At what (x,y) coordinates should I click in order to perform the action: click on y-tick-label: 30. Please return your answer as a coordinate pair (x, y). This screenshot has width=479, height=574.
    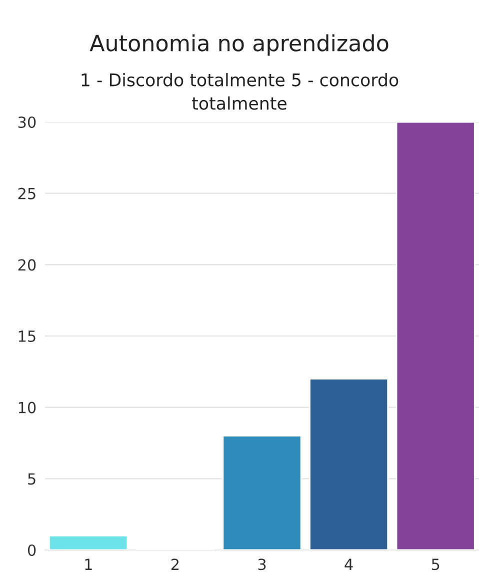
    Looking at the image, I should click on (27, 122).